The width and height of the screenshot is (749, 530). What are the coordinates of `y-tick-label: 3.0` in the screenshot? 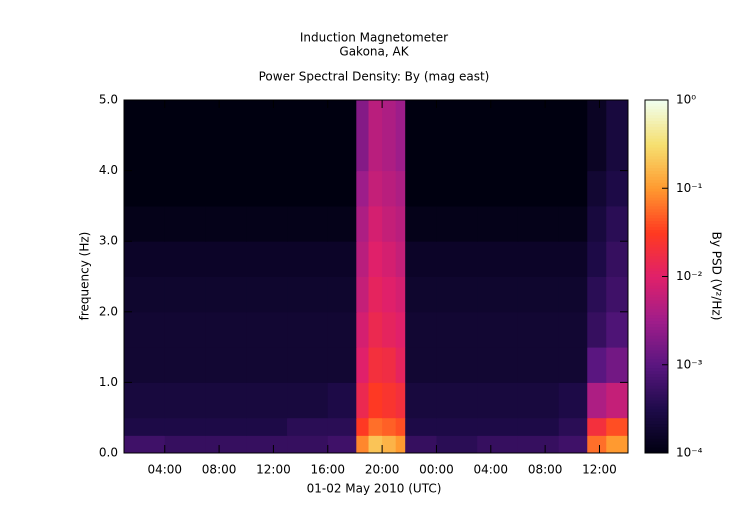 It's located at (108, 241).